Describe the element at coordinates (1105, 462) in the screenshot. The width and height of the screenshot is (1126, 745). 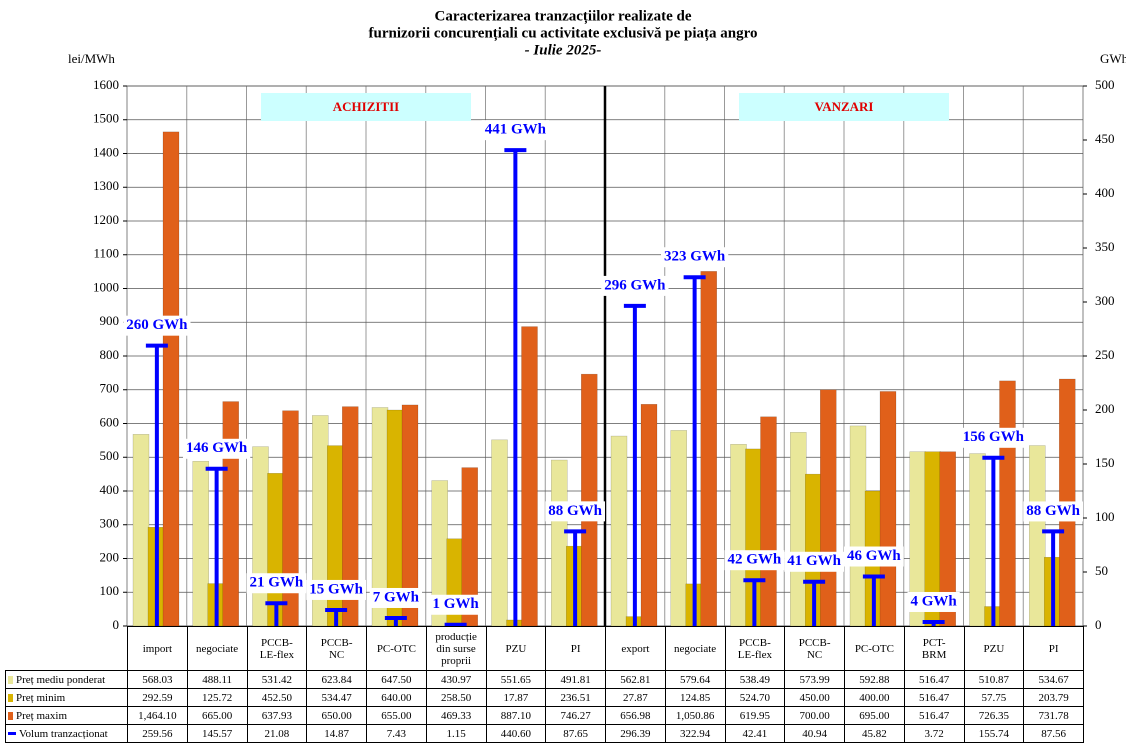
I see `y2-tick-label: 150` at that location.